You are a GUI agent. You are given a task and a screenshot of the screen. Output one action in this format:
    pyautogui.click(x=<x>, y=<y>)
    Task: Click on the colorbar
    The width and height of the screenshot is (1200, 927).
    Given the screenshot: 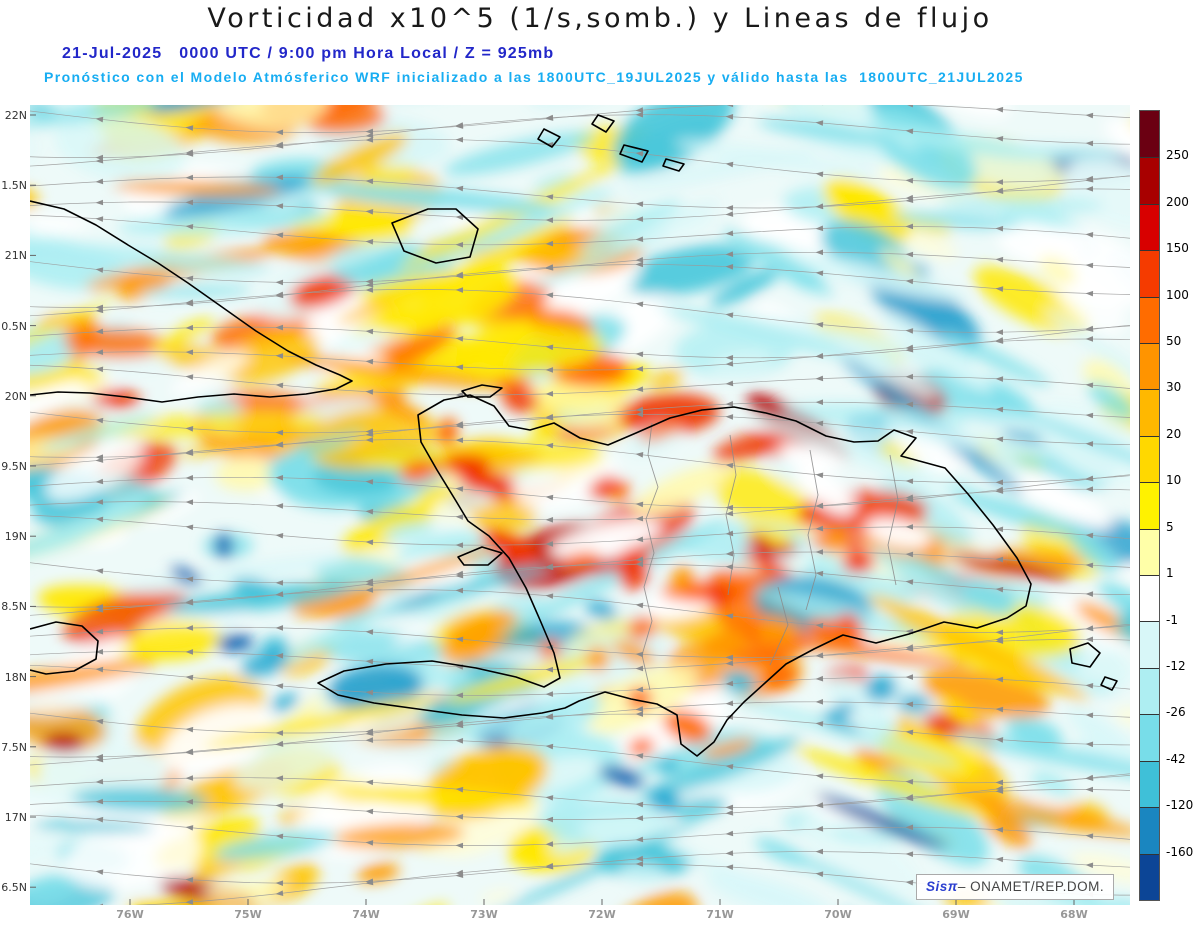 What is the action you would take?
    pyautogui.click(x=1149, y=505)
    